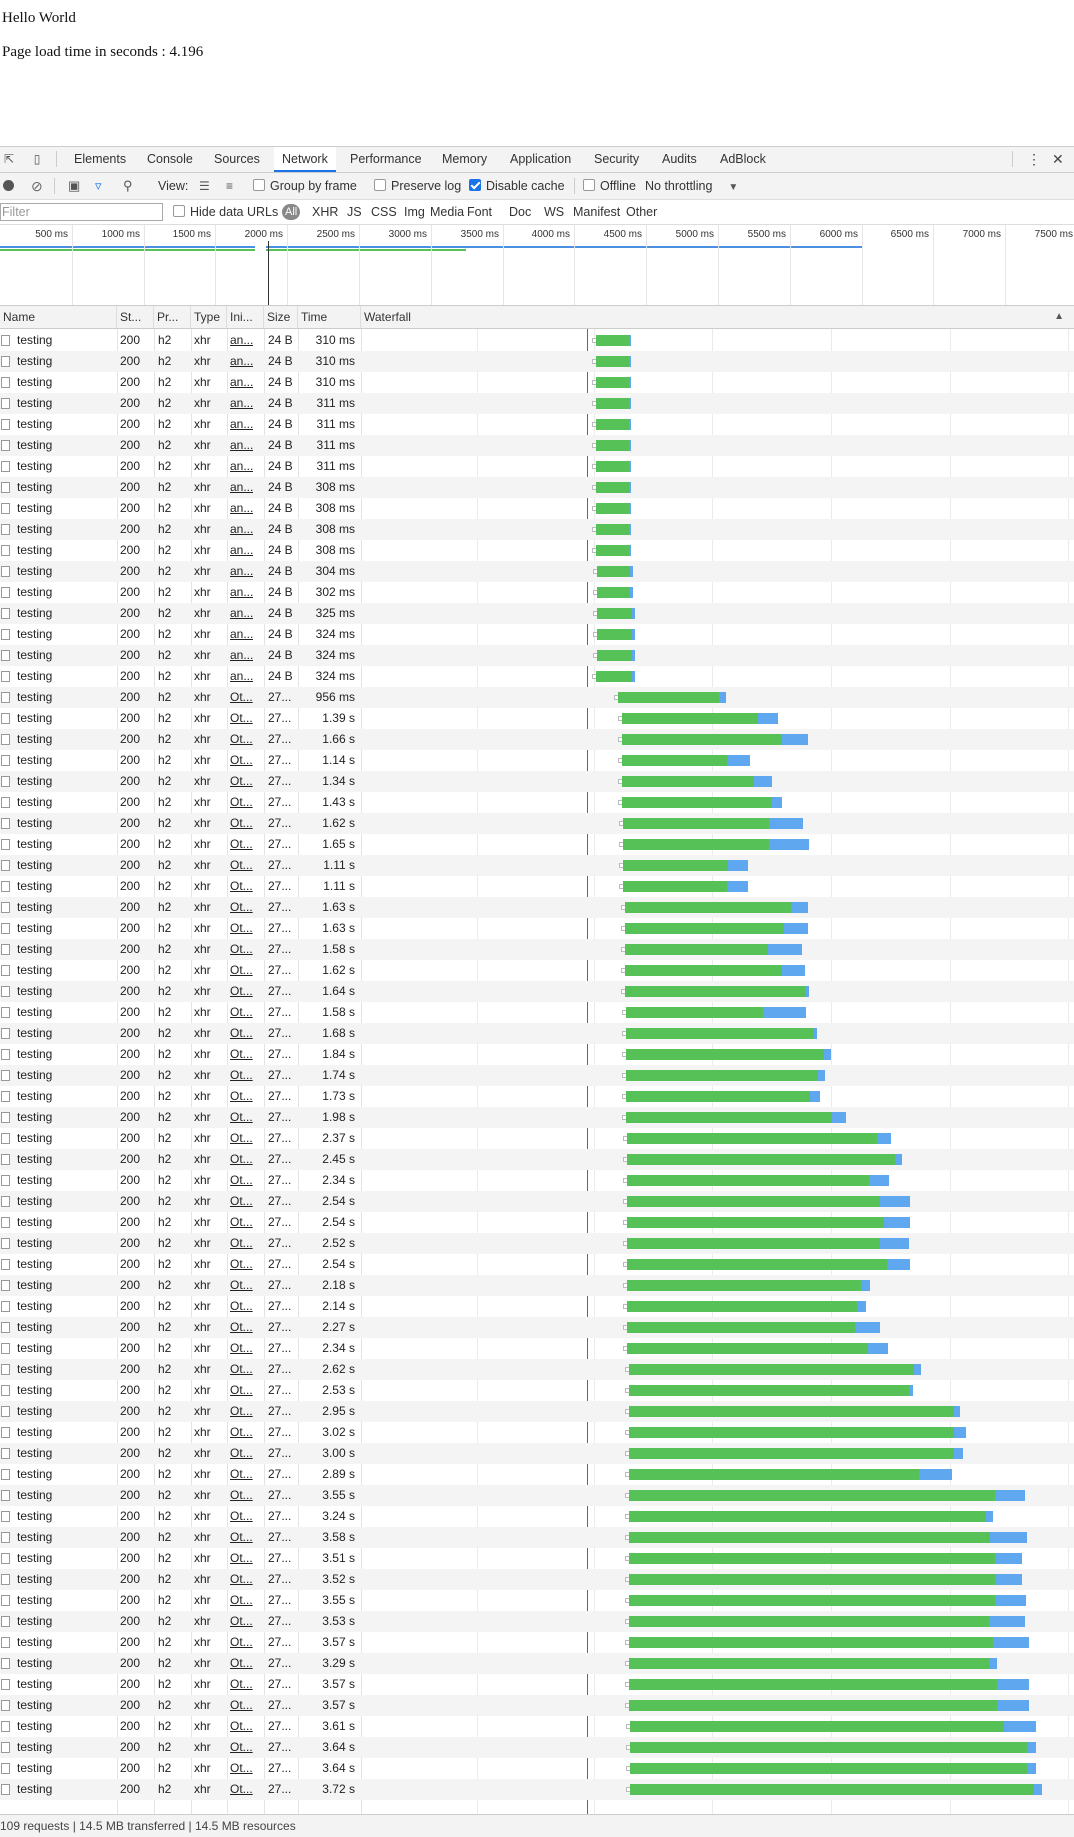  I want to click on filter-type-ws: WS, so click(554, 212).